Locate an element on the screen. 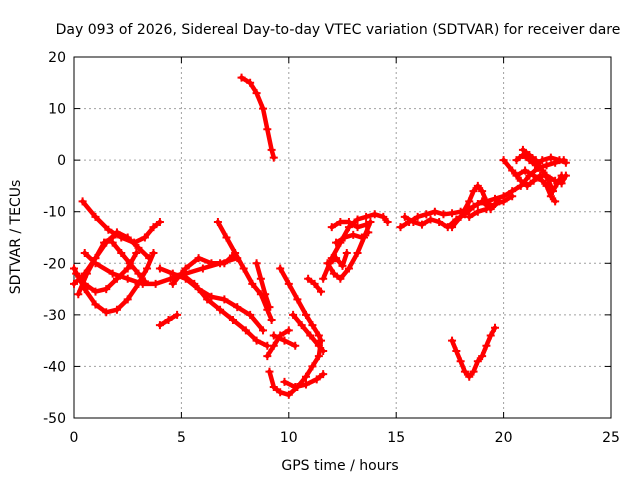 Image resolution: width=640 pixels, height=480 pixels. y-tick-label: -50 is located at coordinates (54, 419).